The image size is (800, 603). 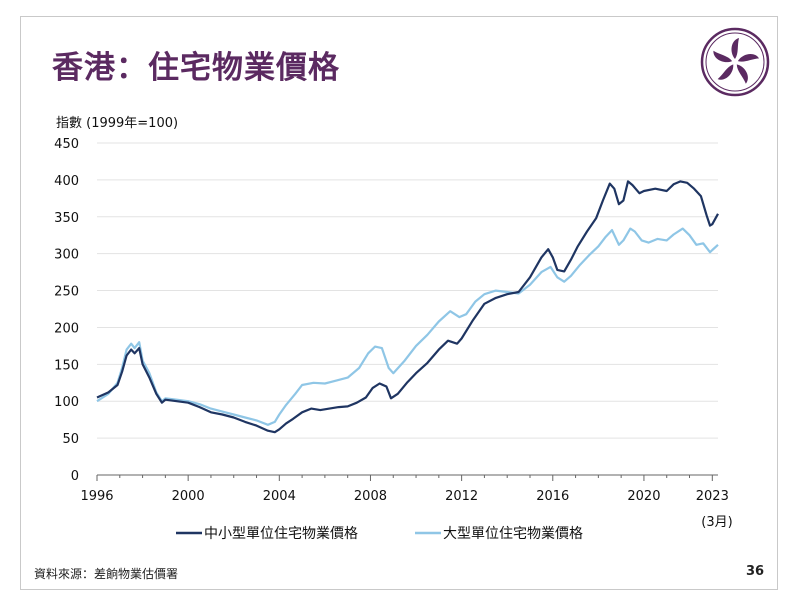 What do you see at coordinates (66, 144) in the screenshot?
I see `y-tick-label: 450` at bounding box center [66, 144].